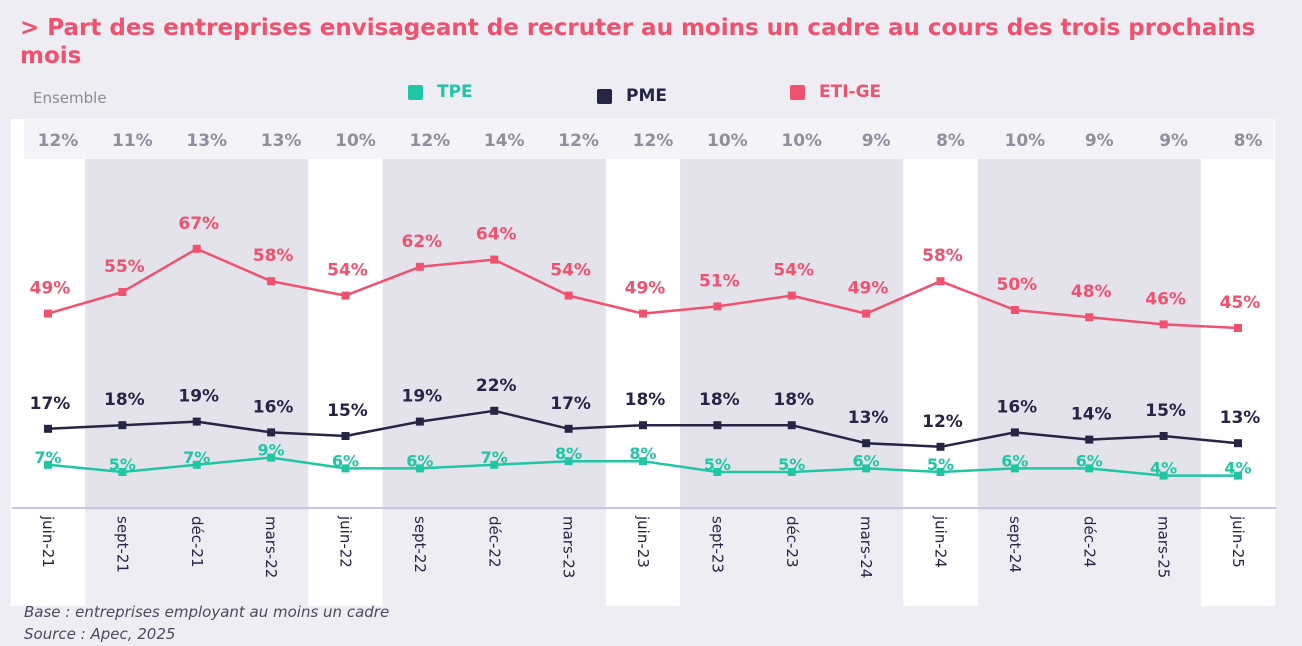 This screenshot has height=646, width=1302. I want to click on data-label-pme: 14%, so click(1091, 415).